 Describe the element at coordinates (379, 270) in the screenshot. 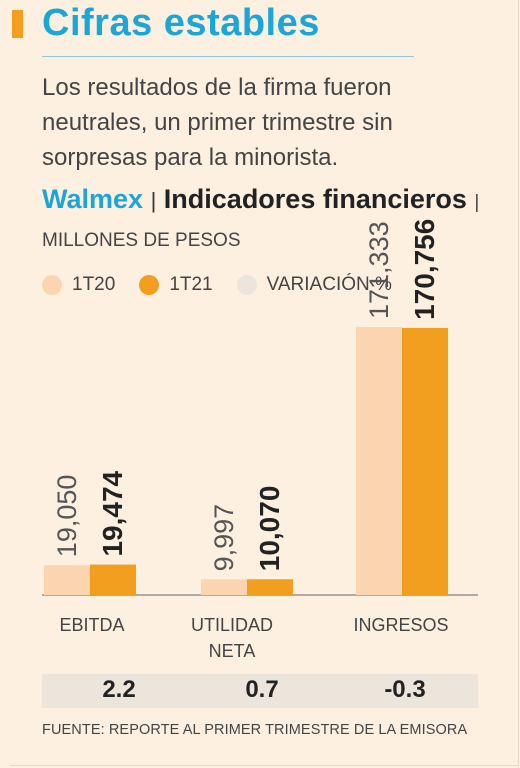

I see `value-label-ingresos-1t20: 171,333` at that location.